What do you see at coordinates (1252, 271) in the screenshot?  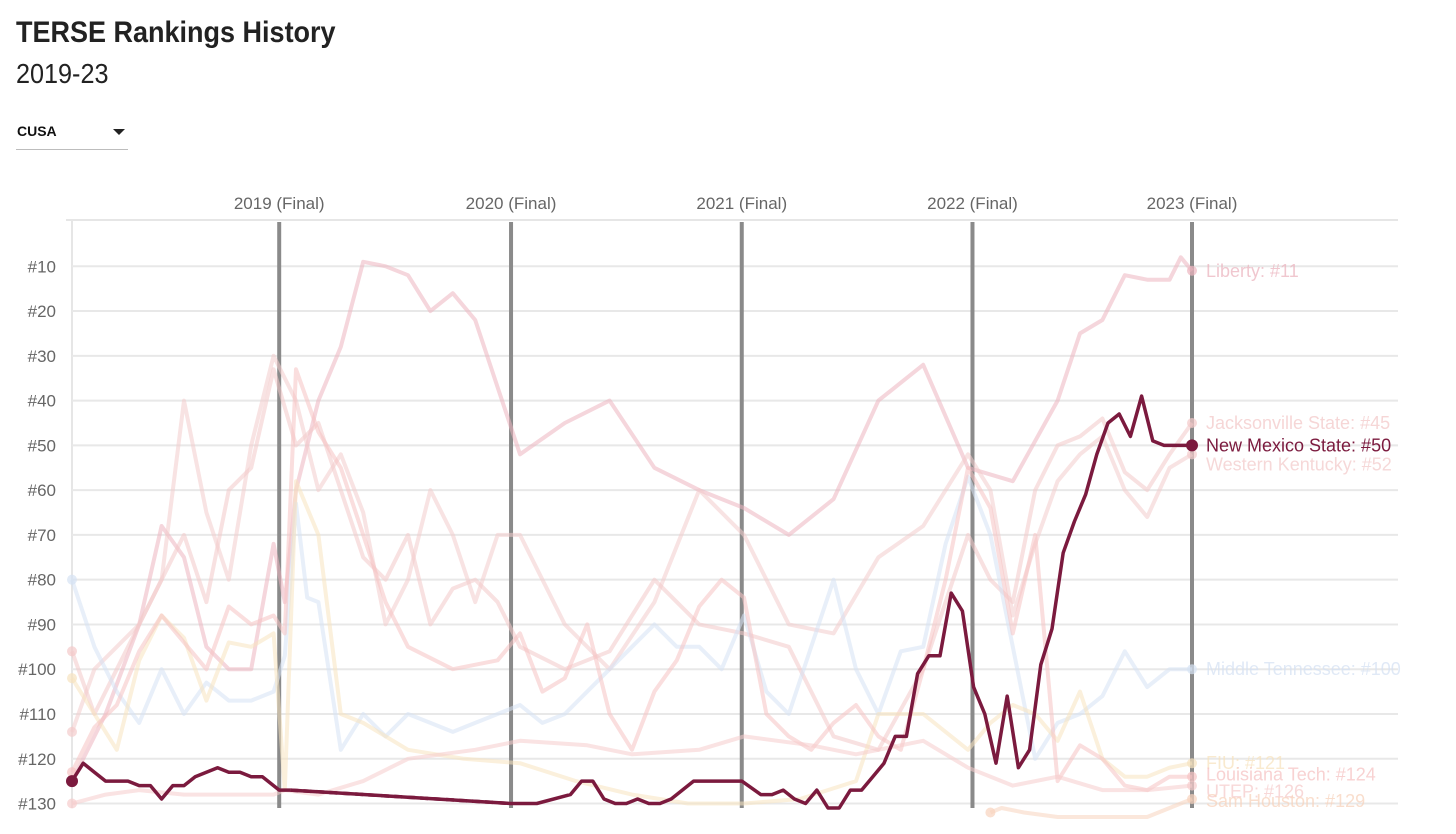 I see `series-end-label: Liberty: #11` at bounding box center [1252, 271].